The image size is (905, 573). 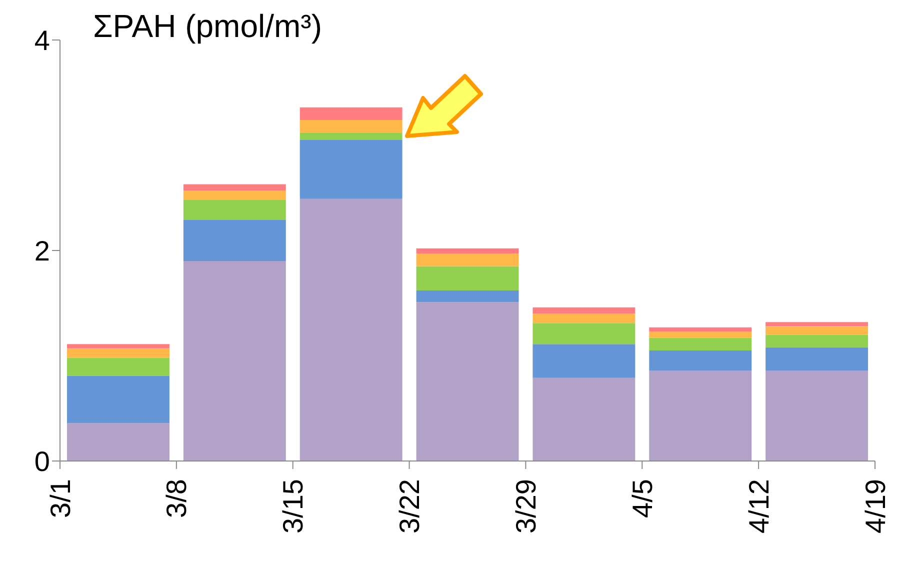 I want to click on y-tick-label: 4, so click(x=42, y=40).